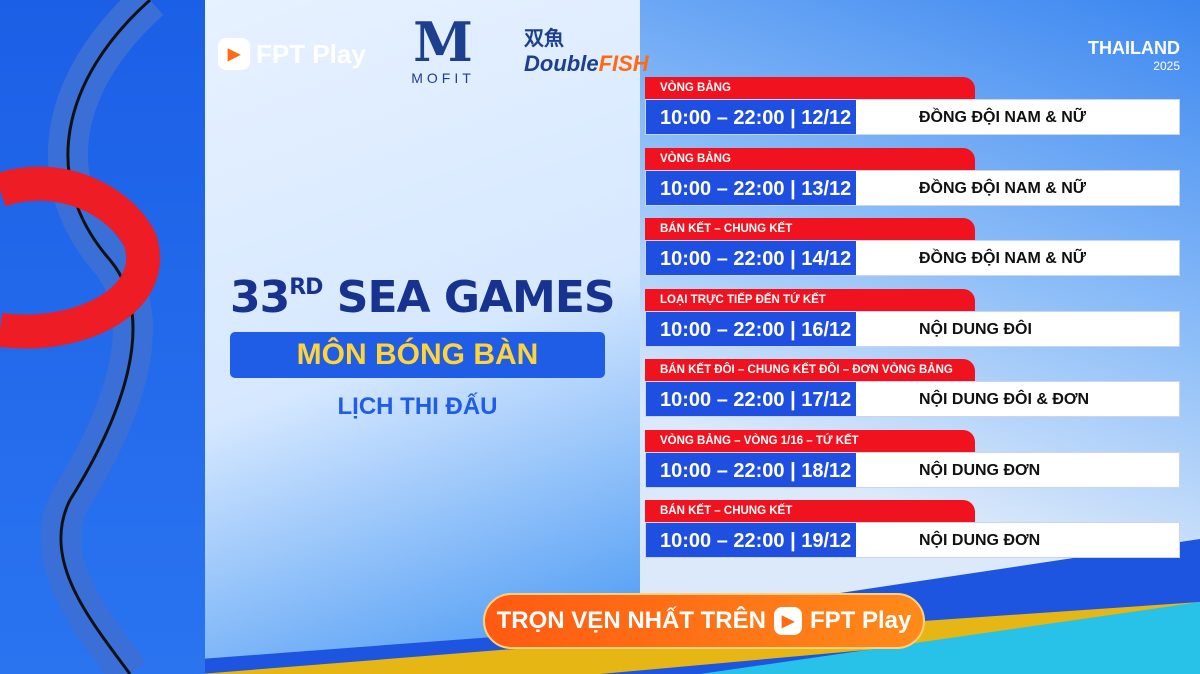 Image resolution: width=1200 pixels, height=674 pixels. What do you see at coordinates (561, 63) in the screenshot?
I see `double-text: Double` at bounding box center [561, 63].